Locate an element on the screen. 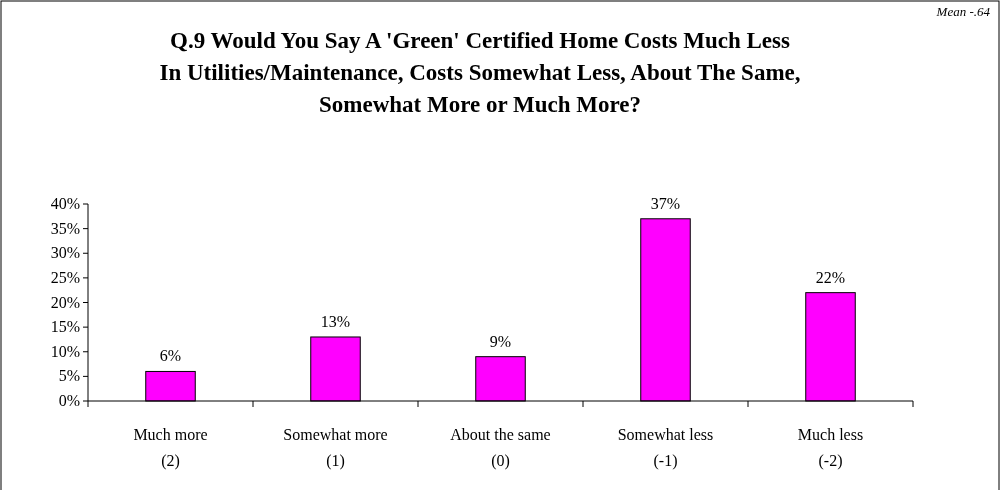  data-label: 9% is located at coordinates (500, 341).